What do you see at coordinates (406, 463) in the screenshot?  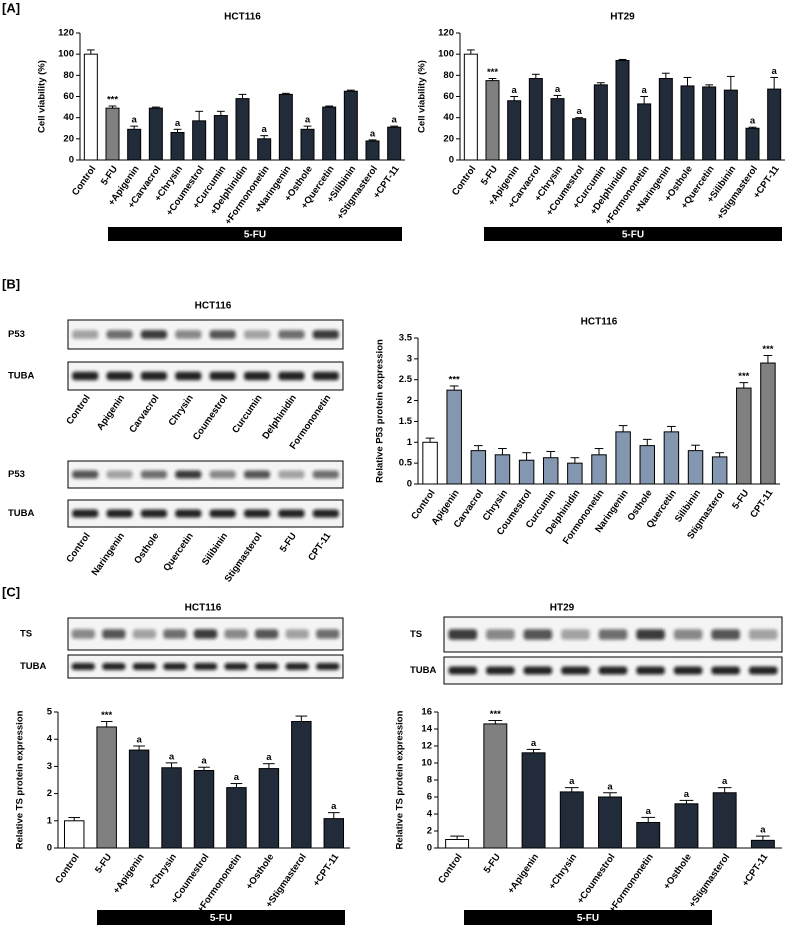 I see `y-tick-label: 0.5` at bounding box center [406, 463].